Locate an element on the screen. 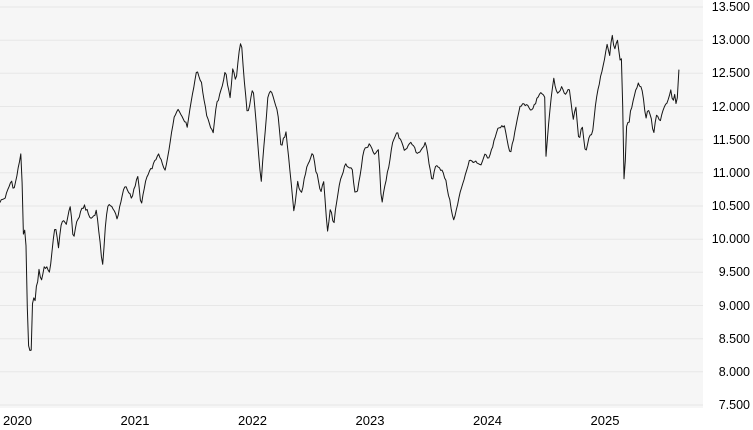 The width and height of the screenshot is (753, 430). y-axis-label: 13.000 is located at coordinates (730, 40).